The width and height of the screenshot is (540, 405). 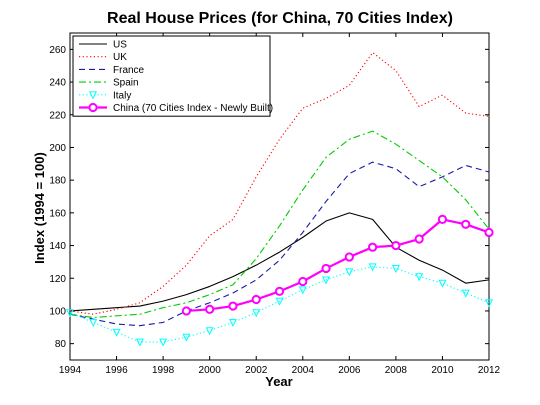 What do you see at coordinates (303, 370) in the screenshot?
I see `x-tick-label: 2004` at bounding box center [303, 370].